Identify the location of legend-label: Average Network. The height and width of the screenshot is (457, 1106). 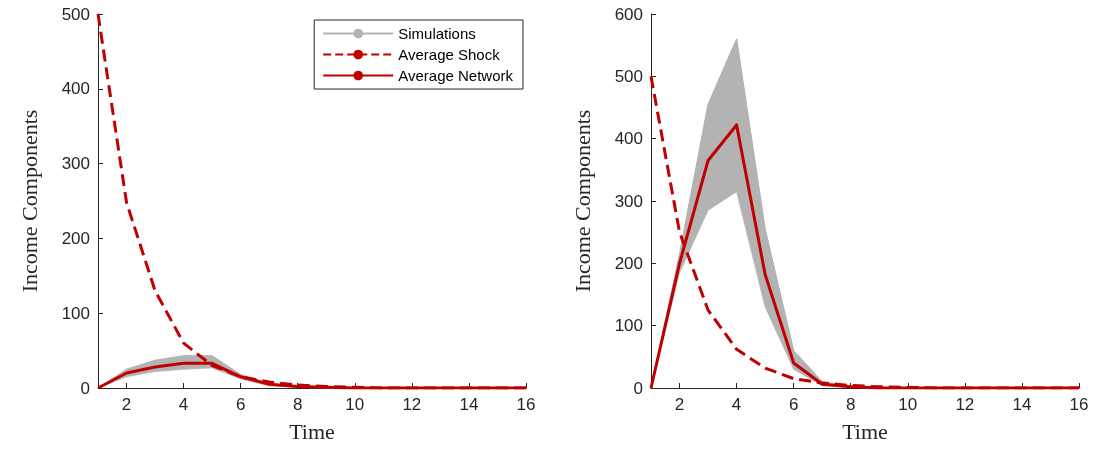
(456, 75).